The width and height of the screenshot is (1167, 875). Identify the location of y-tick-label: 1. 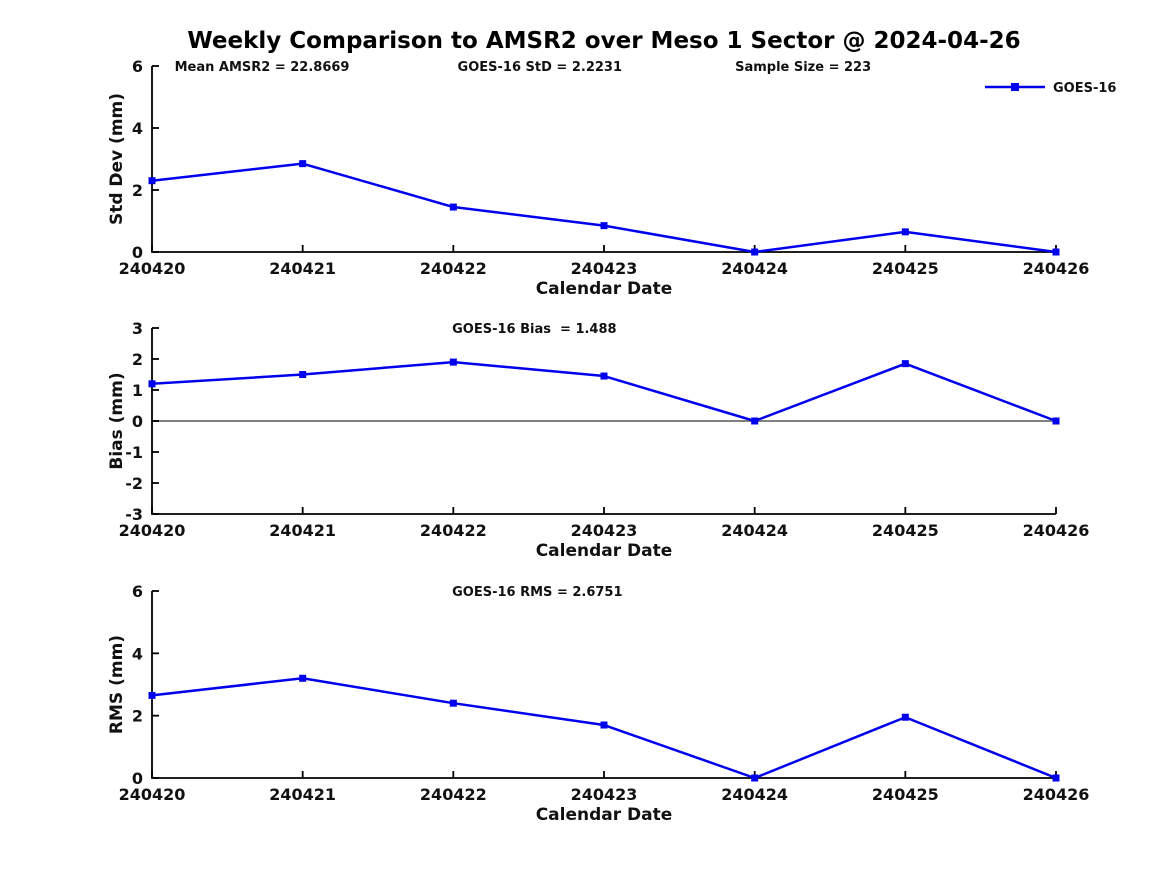
(137, 390).